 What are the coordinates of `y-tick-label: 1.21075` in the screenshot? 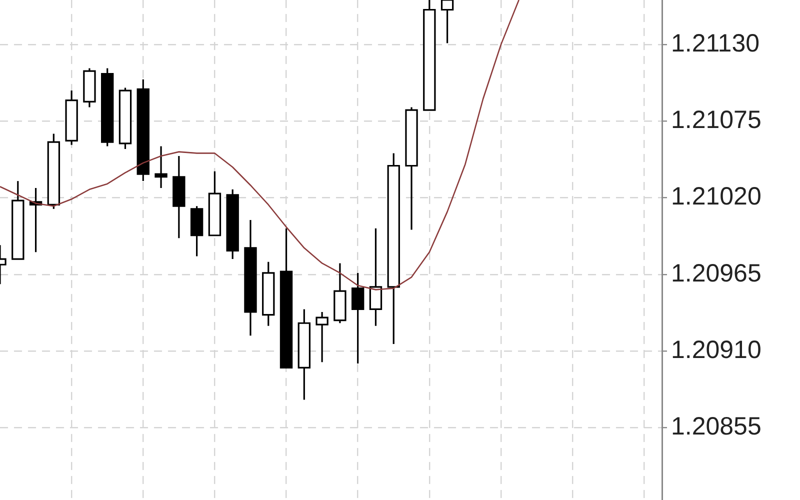 It's located at (716, 120).